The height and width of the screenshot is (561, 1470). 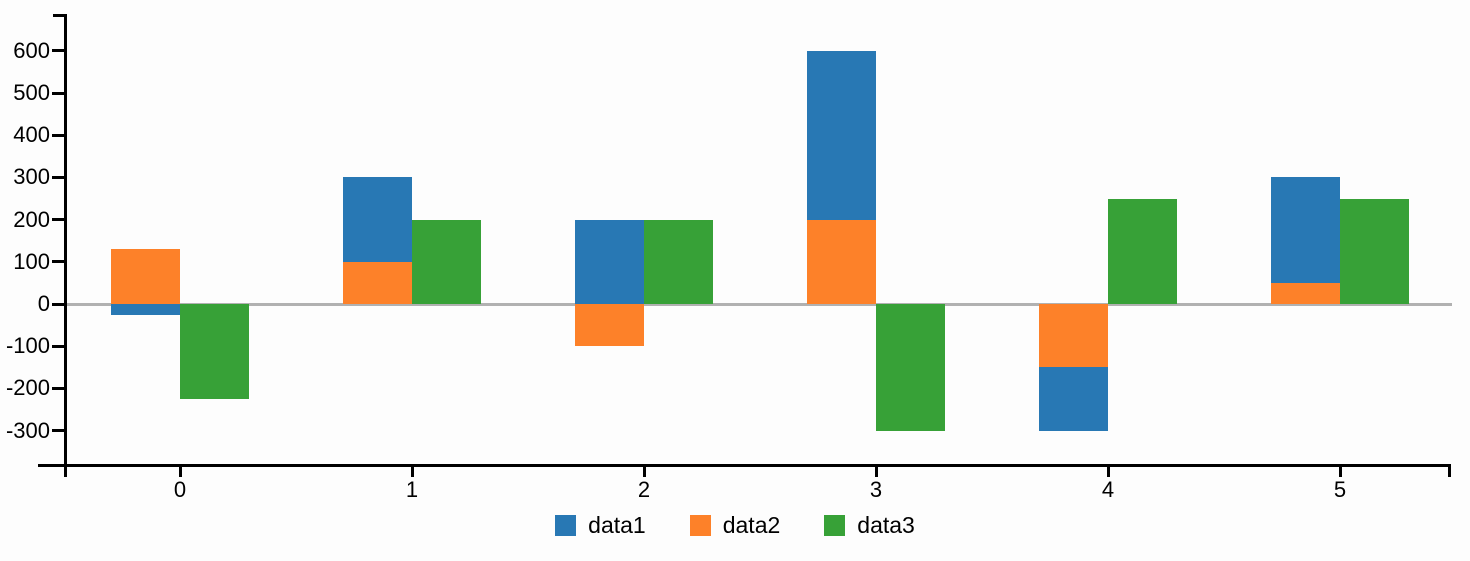 I want to click on y-axis-tick--200, so click(x=58, y=388).